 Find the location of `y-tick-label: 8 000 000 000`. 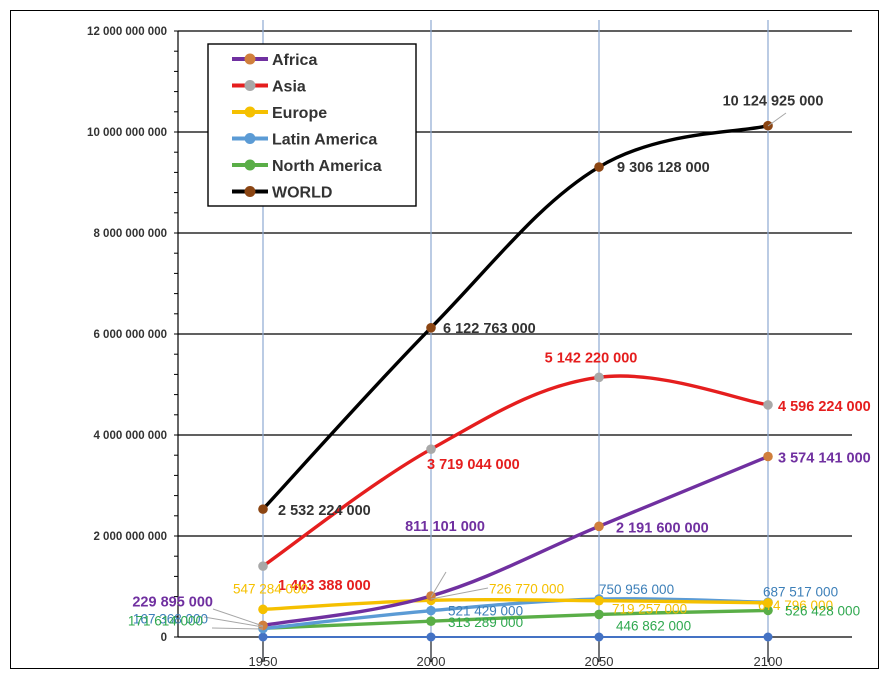

y-tick-label: 8 000 000 000 is located at coordinates (130, 234).